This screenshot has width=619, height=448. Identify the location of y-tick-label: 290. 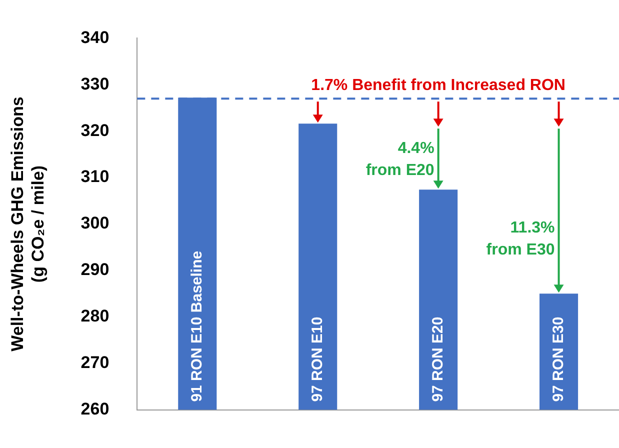
(95, 270).